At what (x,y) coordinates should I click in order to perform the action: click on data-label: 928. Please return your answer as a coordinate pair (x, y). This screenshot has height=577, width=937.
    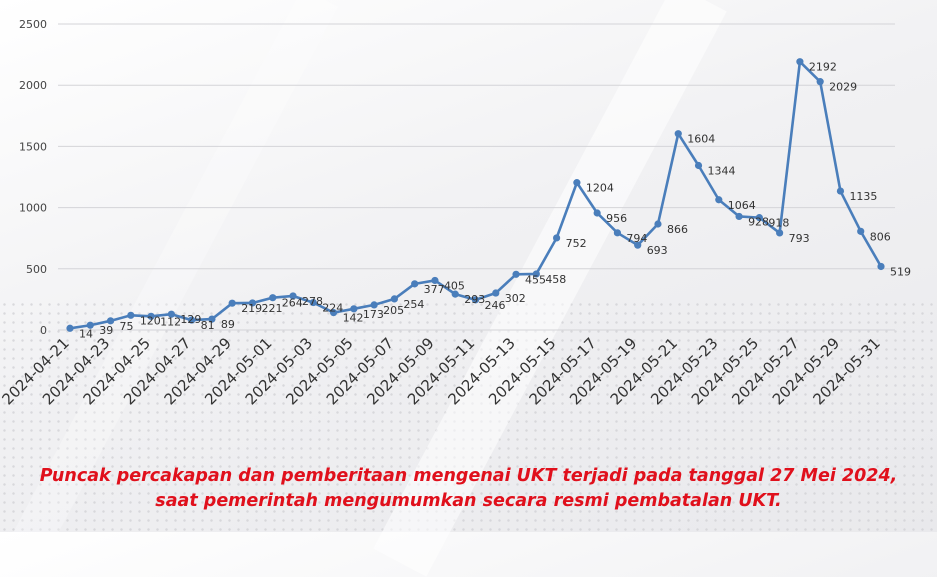
    Looking at the image, I should click on (758, 221).